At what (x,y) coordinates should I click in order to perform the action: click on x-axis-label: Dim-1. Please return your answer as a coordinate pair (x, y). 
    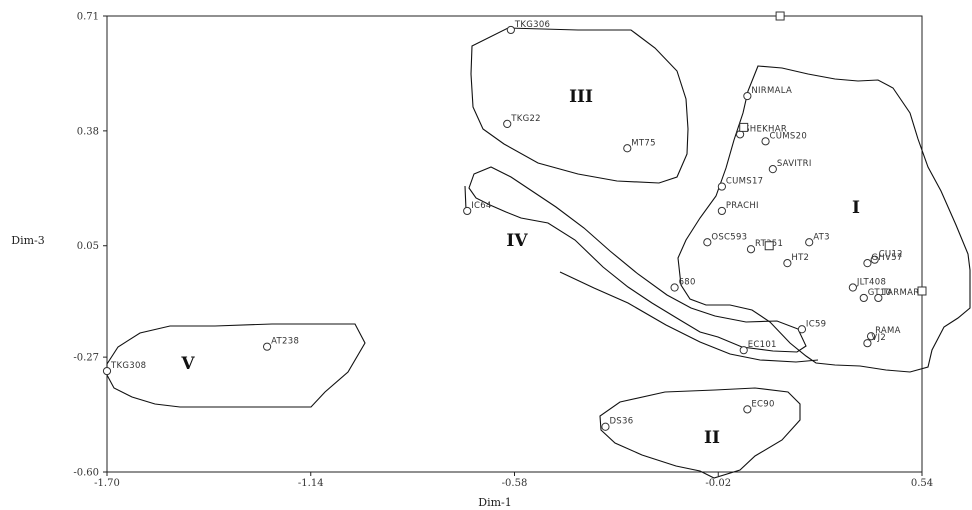
    Looking at the image, I should click on (494, 502).